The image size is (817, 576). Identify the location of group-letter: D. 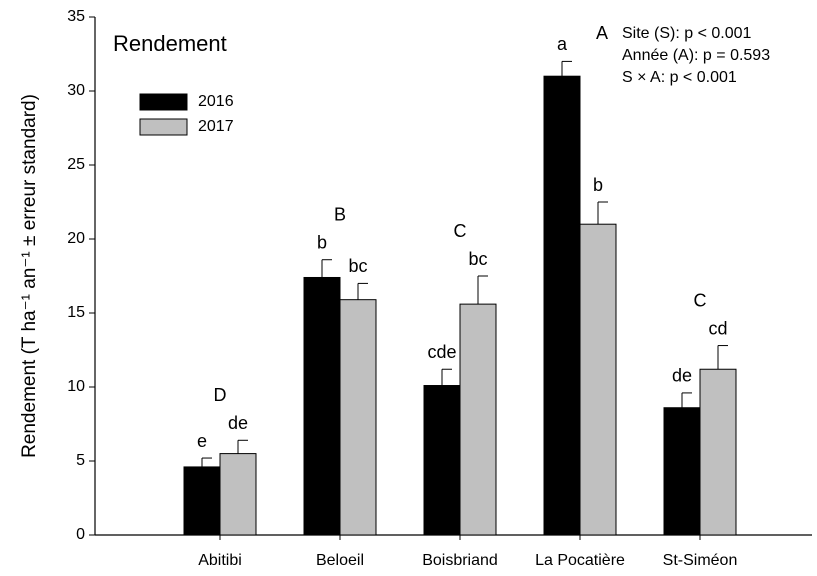
(220, 395).